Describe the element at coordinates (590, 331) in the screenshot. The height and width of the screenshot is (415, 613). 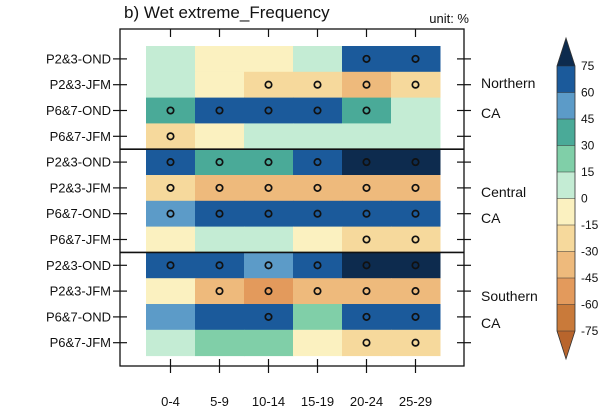
I see `colorbar-tick-label: -75` at that location.